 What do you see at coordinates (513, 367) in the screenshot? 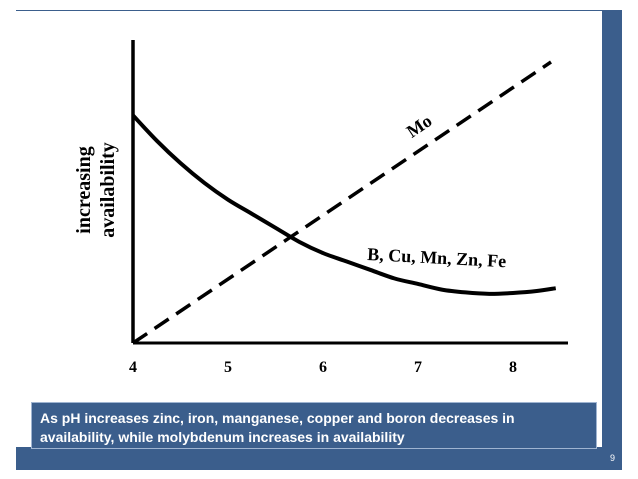
I see `x-tick-label: 8` at bounding box center [513, 367].